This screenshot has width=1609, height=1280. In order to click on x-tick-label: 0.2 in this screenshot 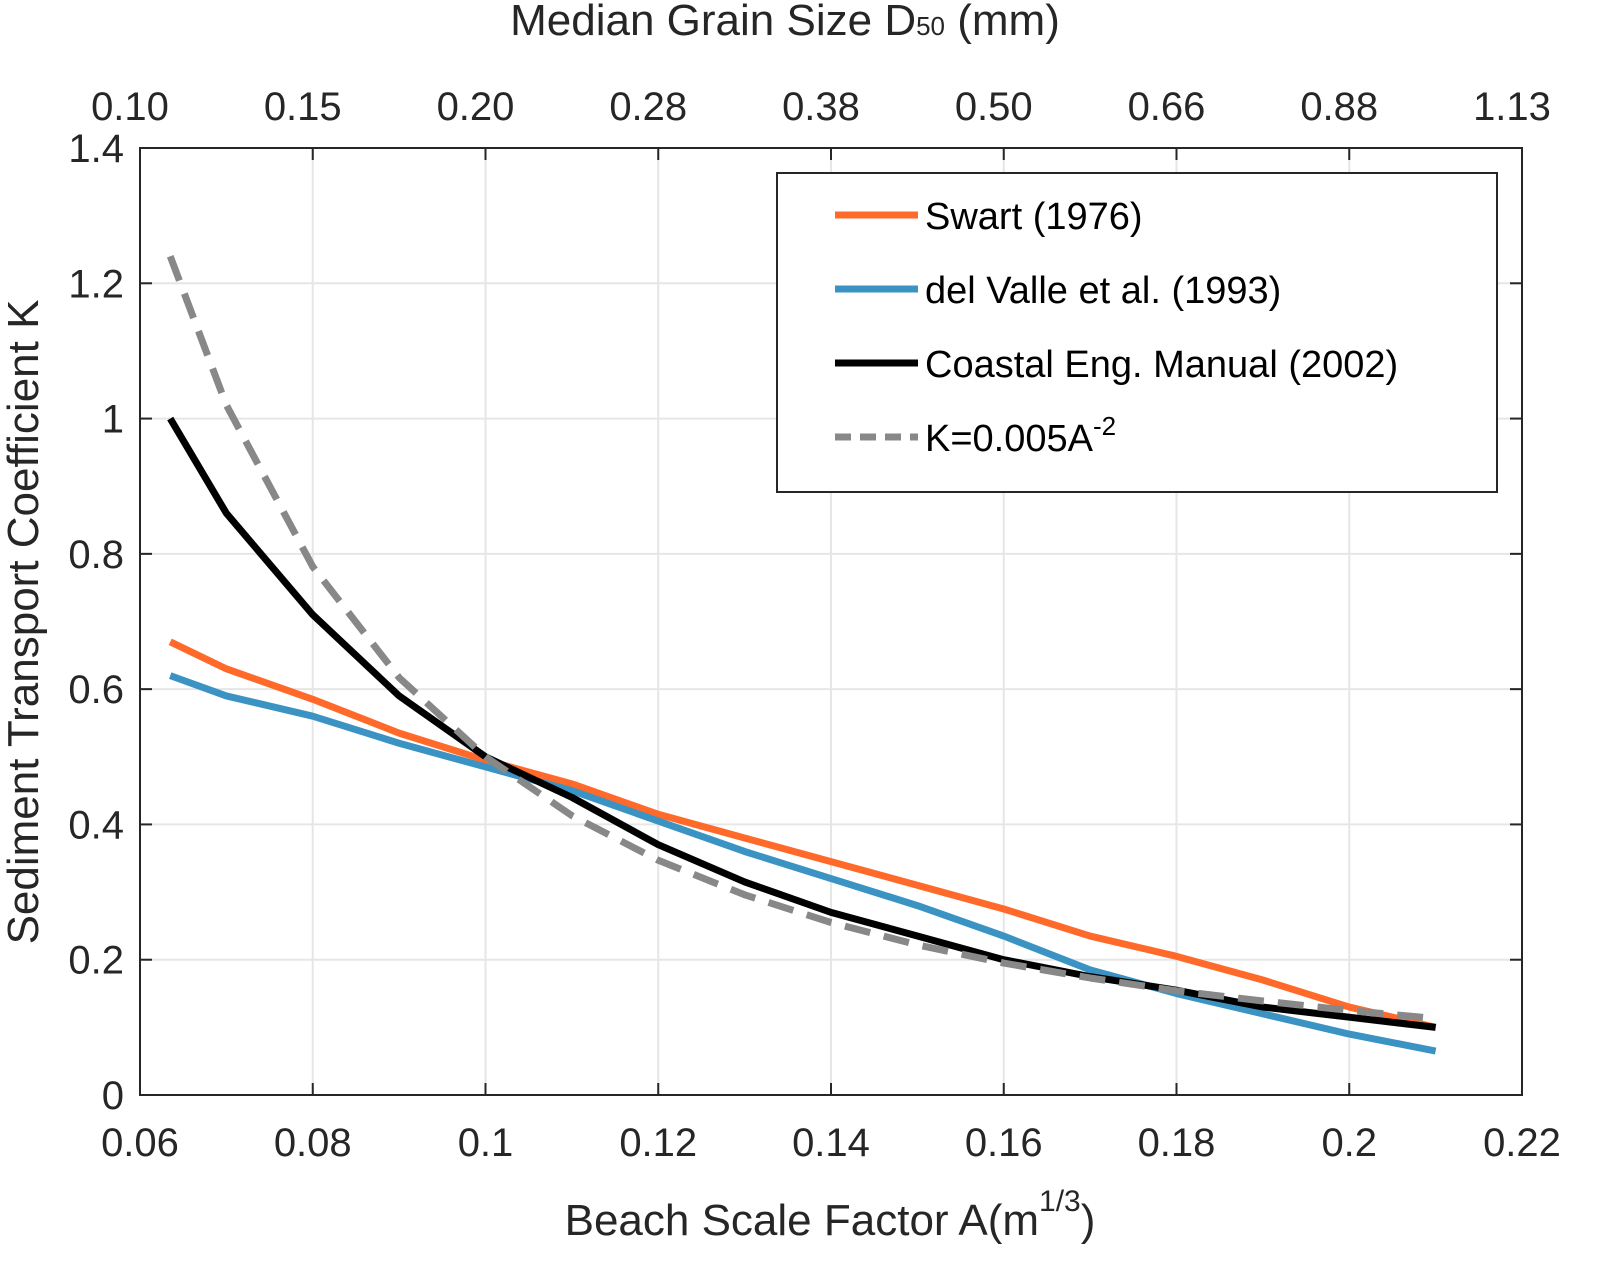, I will do `click(1349, 1143)`.